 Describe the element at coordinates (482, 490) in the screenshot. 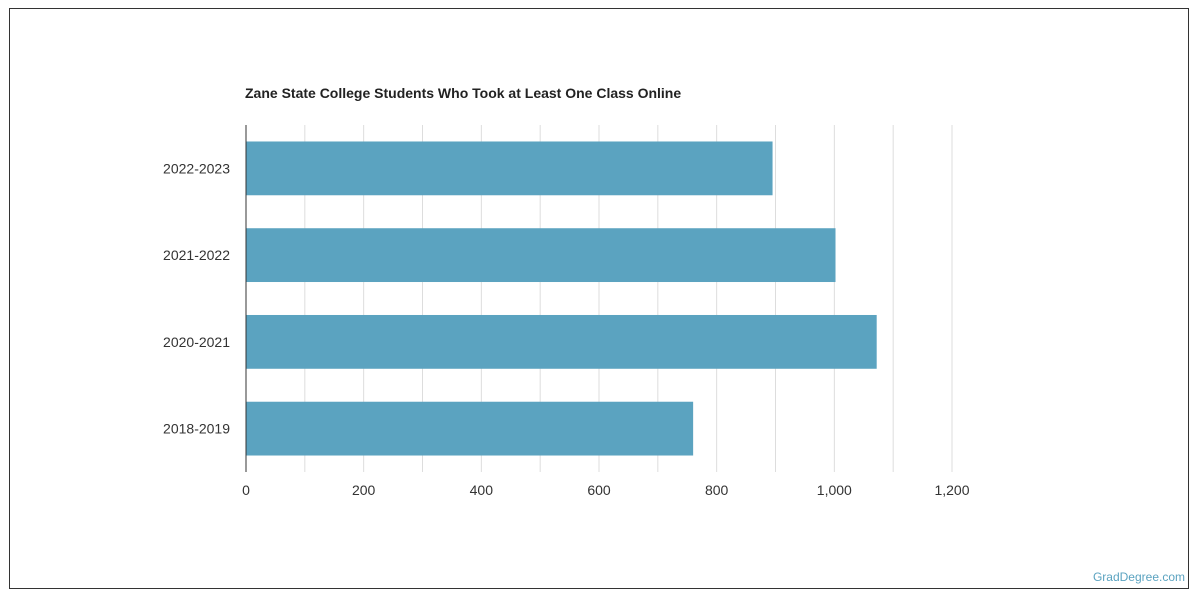

I see `x-tick-label: 400` at that location.